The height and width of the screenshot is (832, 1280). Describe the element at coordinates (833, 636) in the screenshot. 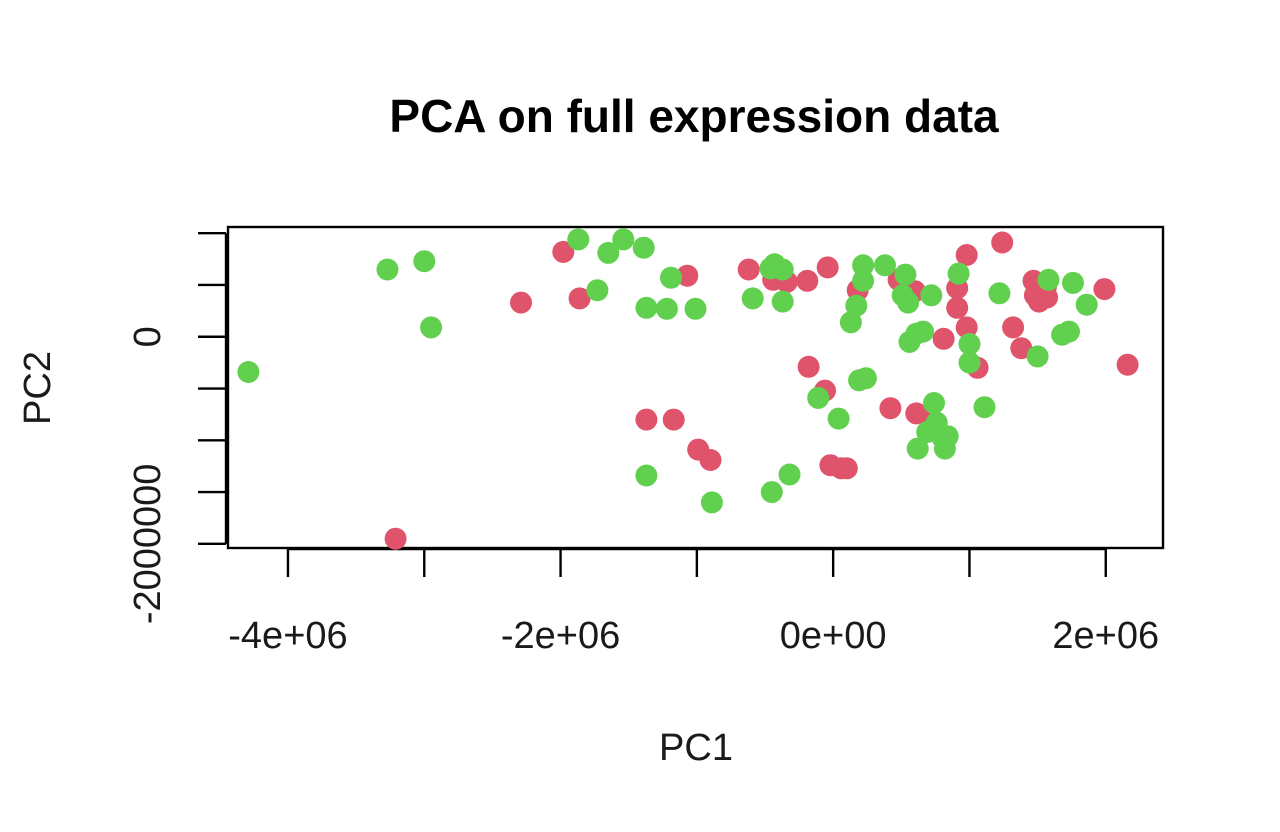

I see `x-tick-label: 0e+00` at that location.